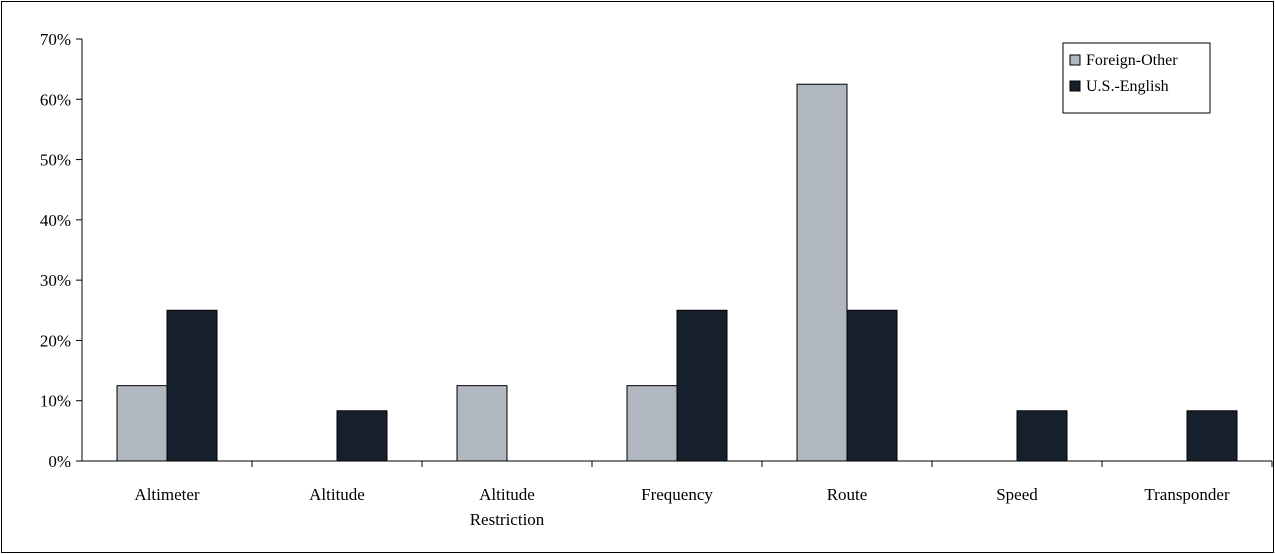 This screenshot has width=1275, height=554. Describe the element at coordinates (507, 507) in the screenshot. I see `x-tick-label: Altitude Restriction` at that location.